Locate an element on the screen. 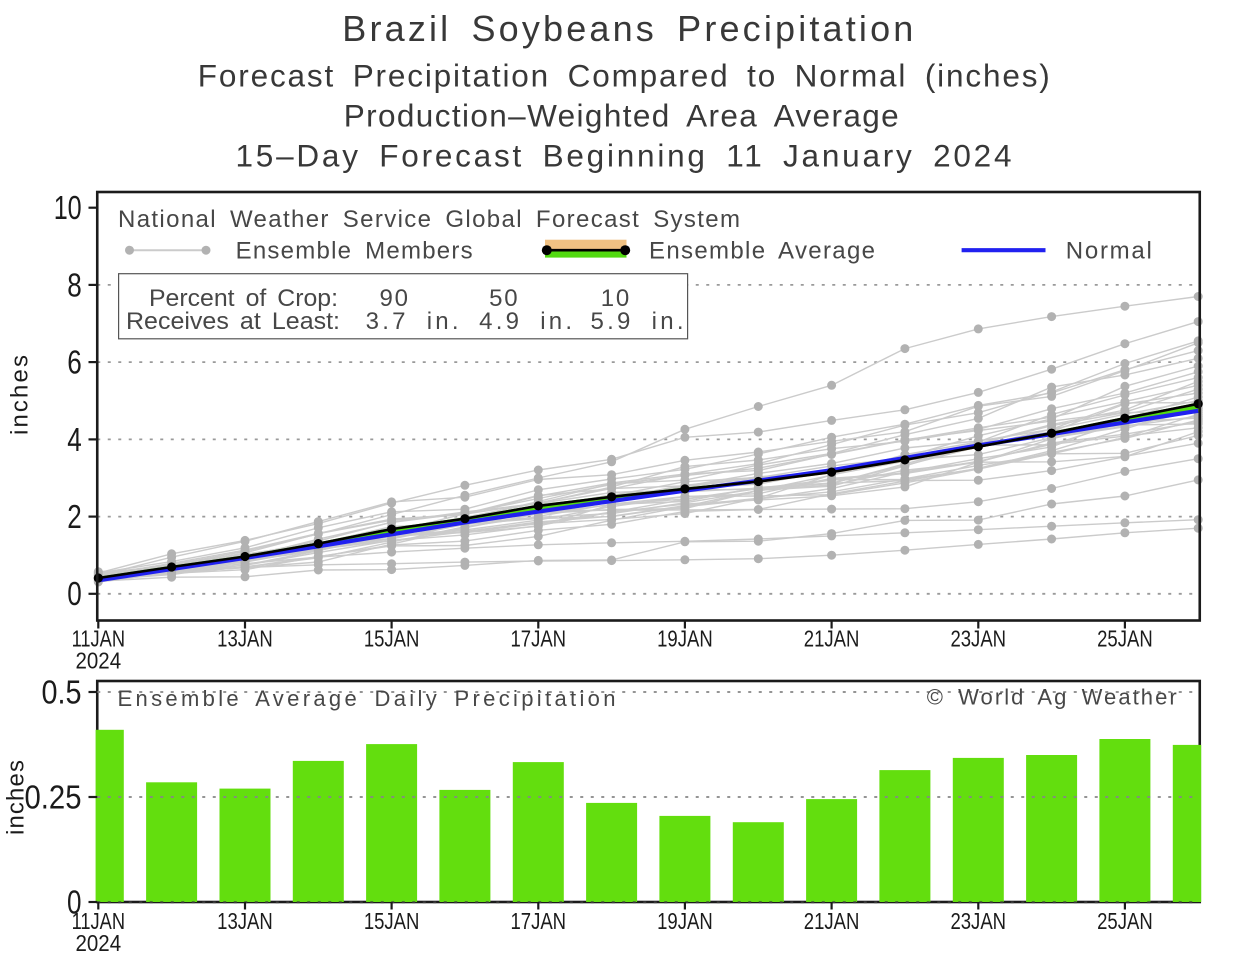 The width and height of the screenshot is (1236, 969). svg-text: © World Ag Weather is located at coordinates (1052, 696).